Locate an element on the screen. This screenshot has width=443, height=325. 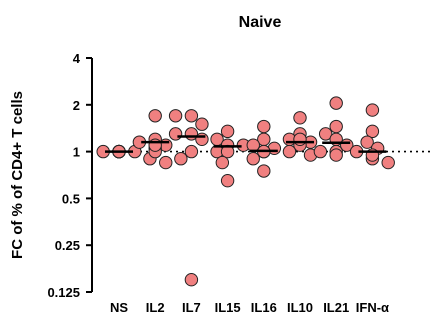
y-axis-label: FC of % of CD4+ T cells is located at coordinates (17, 175).